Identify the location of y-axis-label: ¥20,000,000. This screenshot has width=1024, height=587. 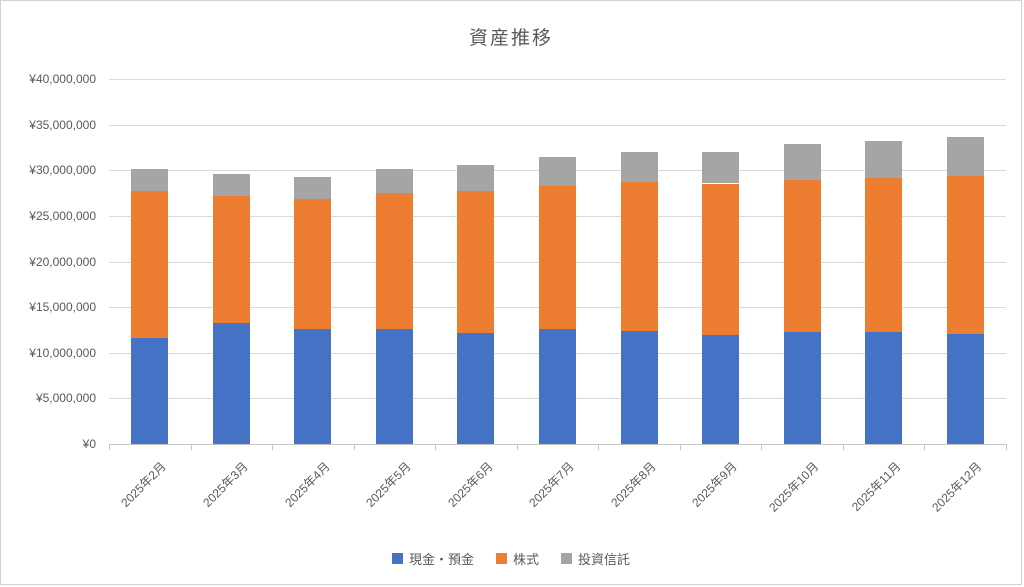
(62, 261).